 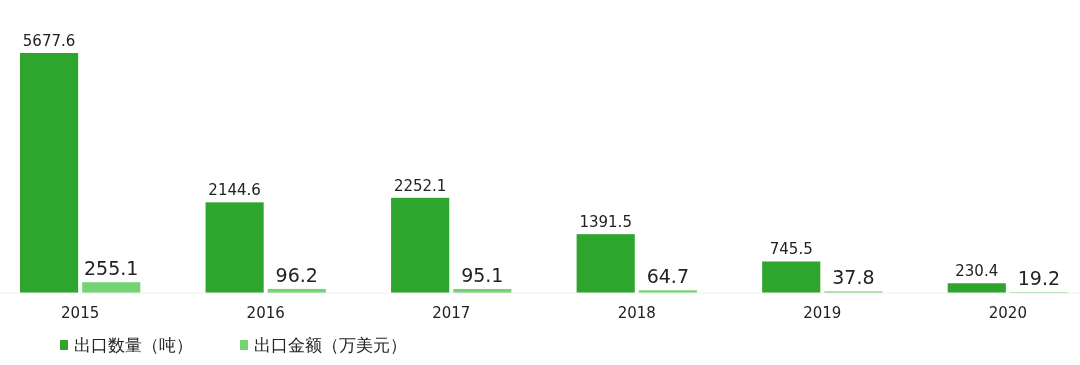 What do you see at coordinates (420, 185) in the screenshot?
I see `data-label: 2252.1` at bounding box center [420, 185].